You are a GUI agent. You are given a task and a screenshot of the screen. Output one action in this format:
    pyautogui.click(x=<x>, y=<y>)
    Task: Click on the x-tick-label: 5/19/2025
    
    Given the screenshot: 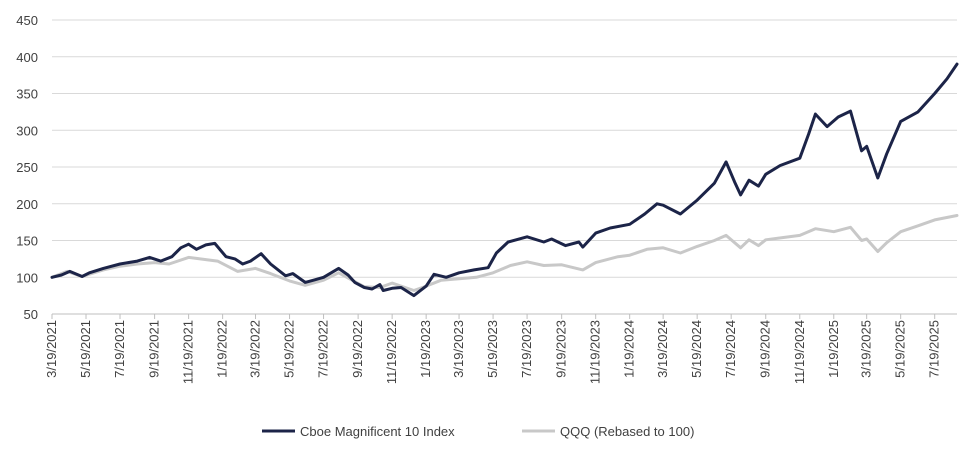 What is the action you would take?
    pyautogui.click(x=900, y=349)
    